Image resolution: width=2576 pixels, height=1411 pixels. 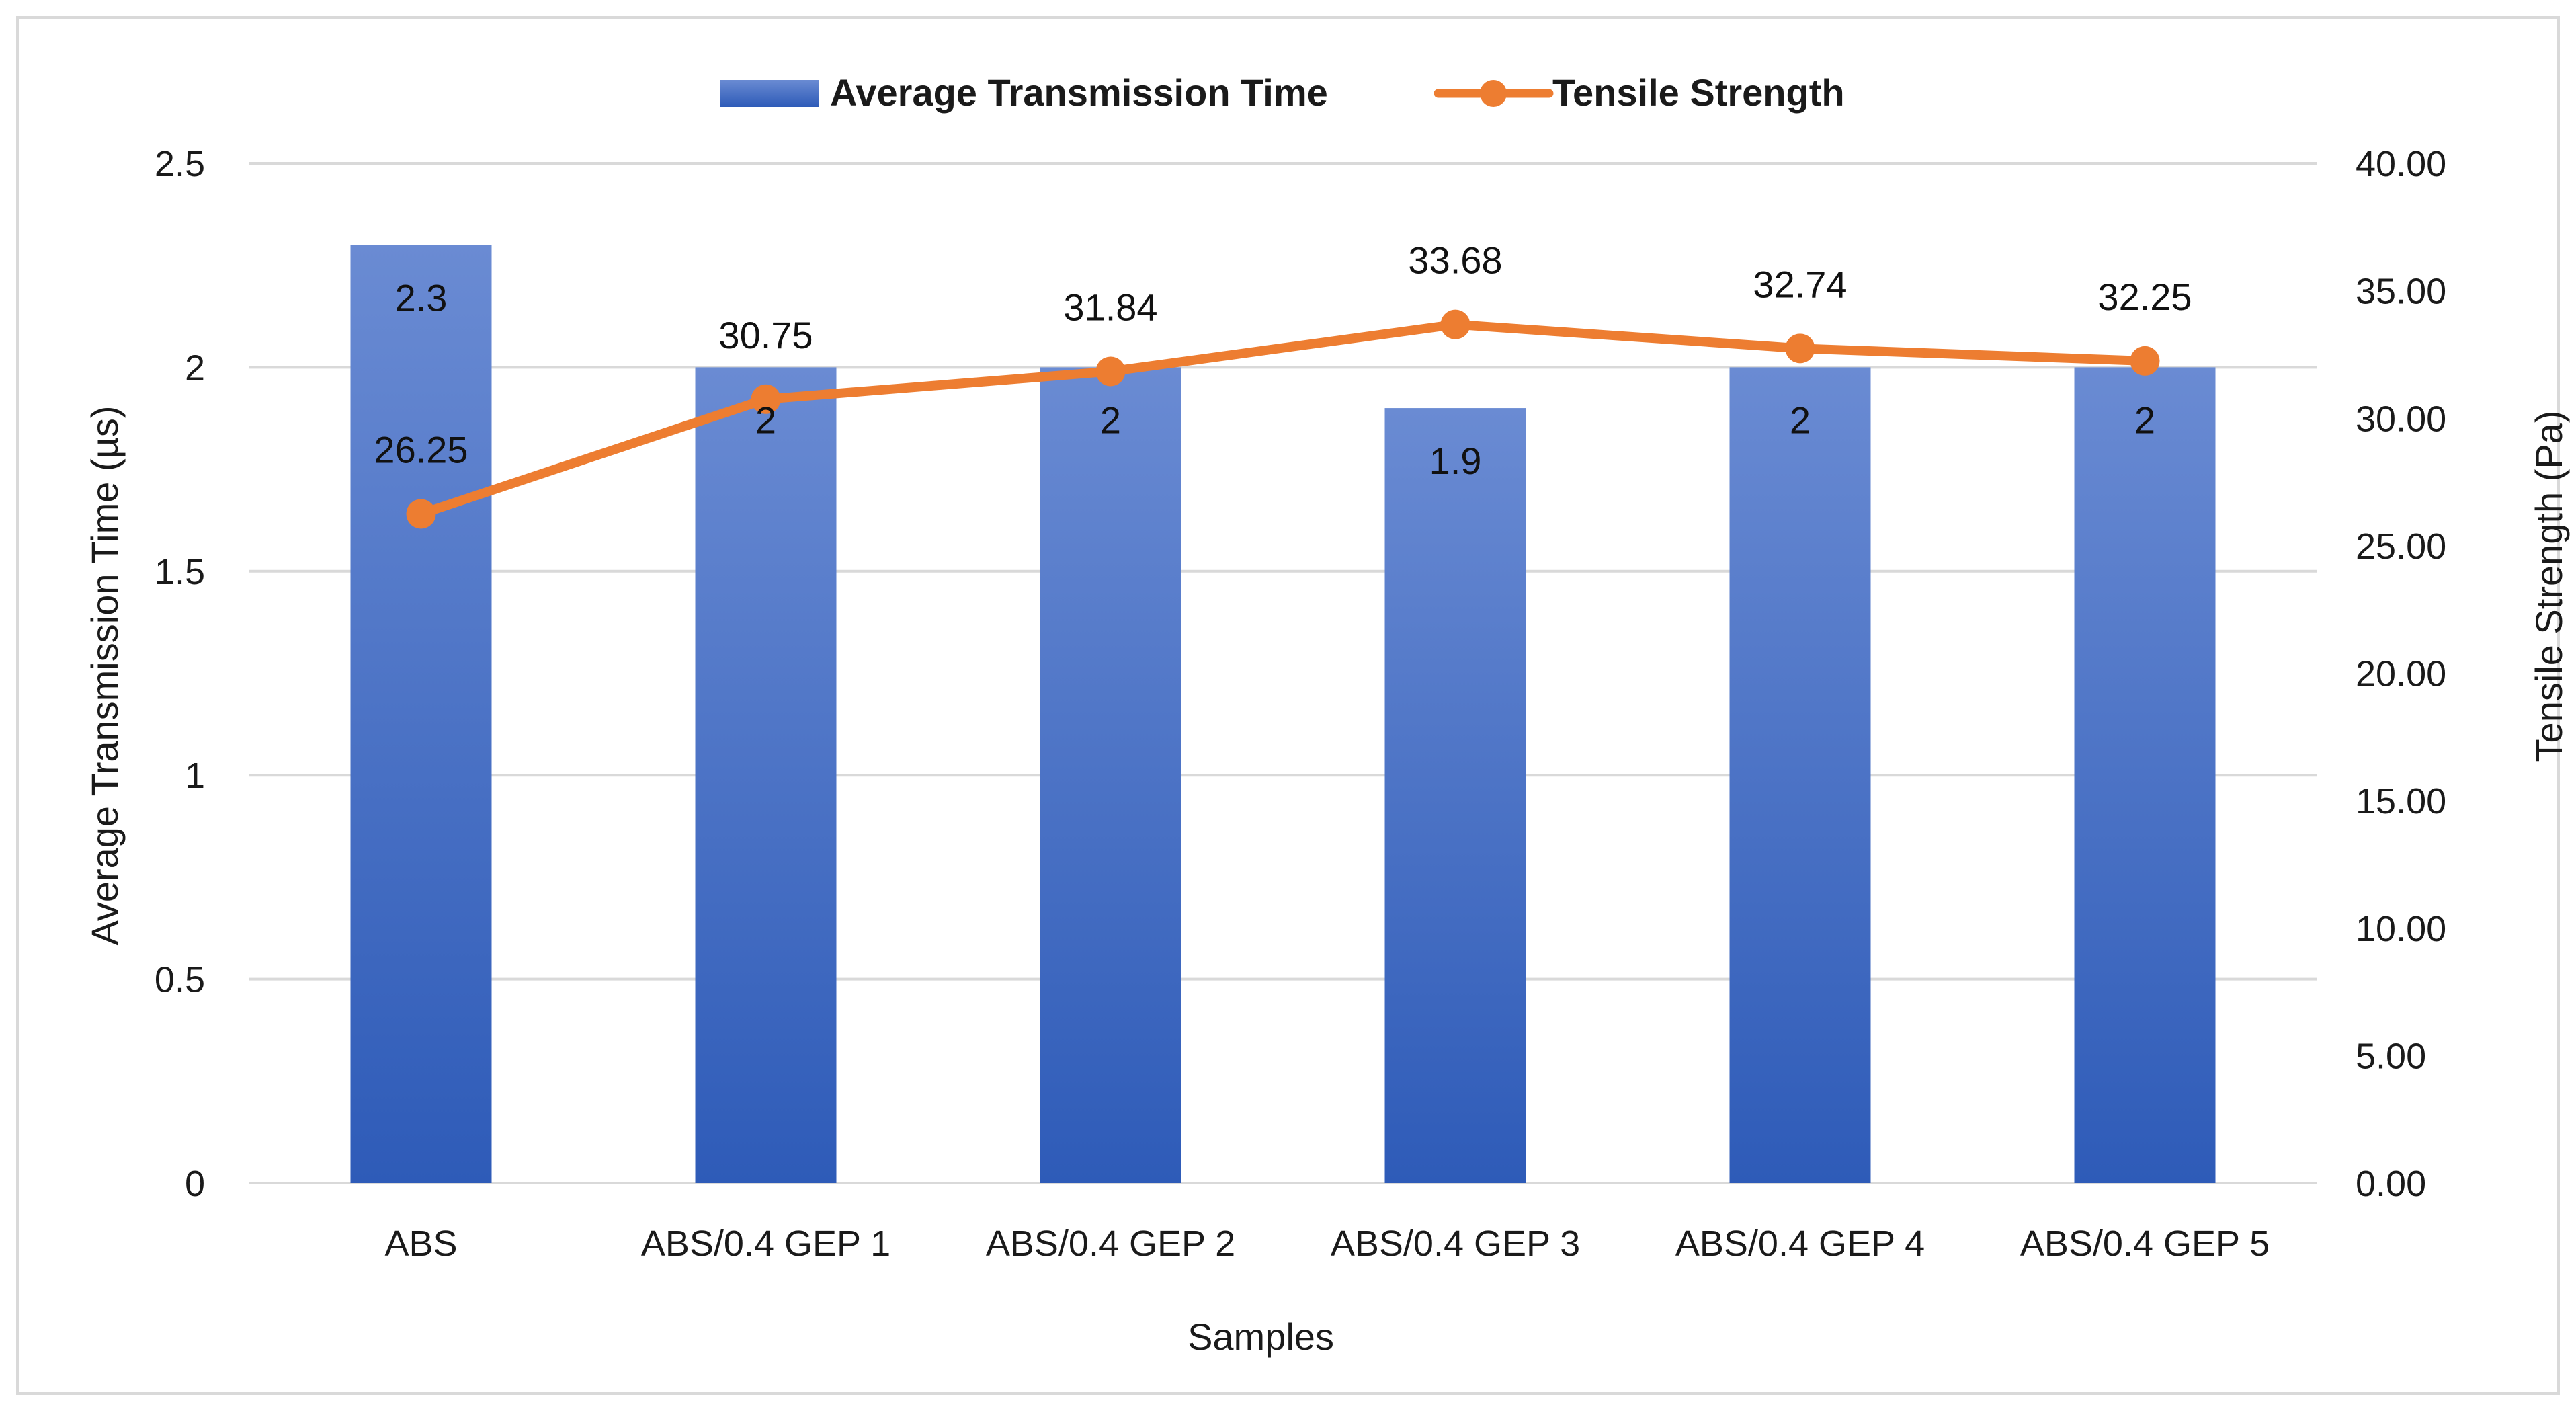 What do you see at coordinates (2401, 546) in the screenshot?
I see `y2-tick-label: 25.00` at bounding box center [2401, 546].